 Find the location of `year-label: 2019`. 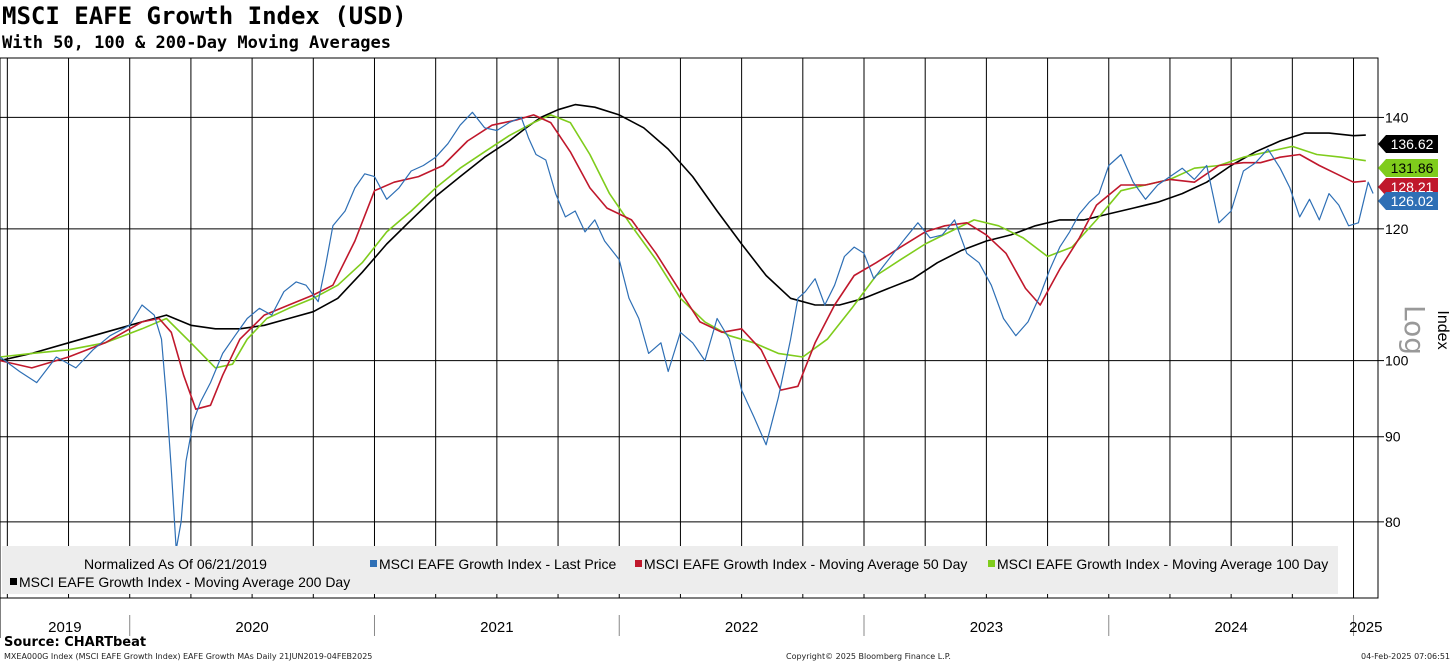

year-label: 2019 is located at coordinates (64, 627).